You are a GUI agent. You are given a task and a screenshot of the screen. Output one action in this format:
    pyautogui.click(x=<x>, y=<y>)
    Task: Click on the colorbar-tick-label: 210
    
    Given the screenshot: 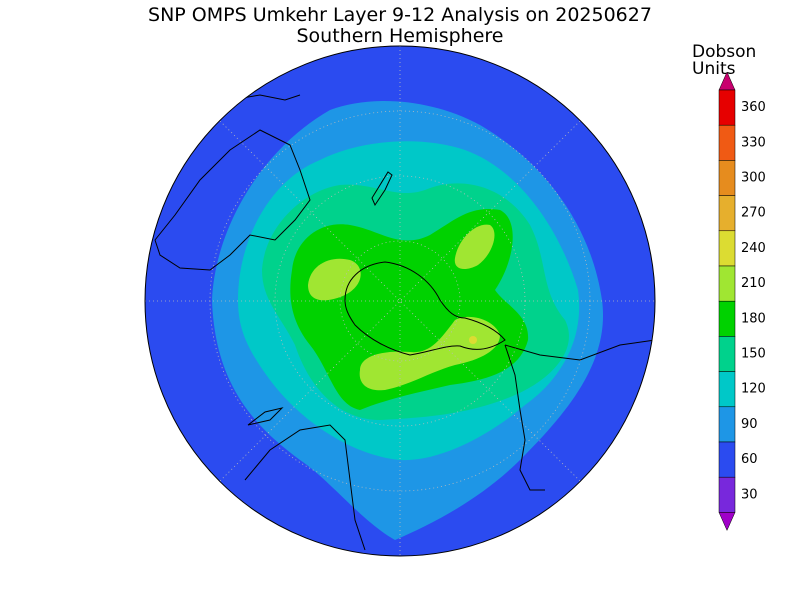 What is the action you would take?
    pyautogui.click(x=753, y=283)
    